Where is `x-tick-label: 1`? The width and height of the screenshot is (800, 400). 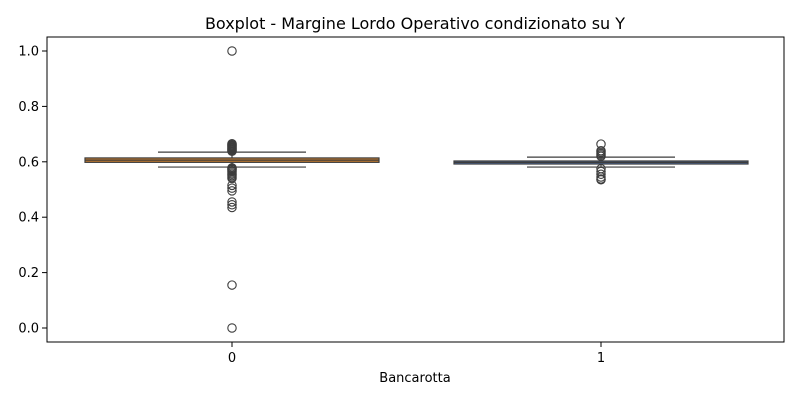 x-tick-label: 1 is located at coordinates (601, 358).